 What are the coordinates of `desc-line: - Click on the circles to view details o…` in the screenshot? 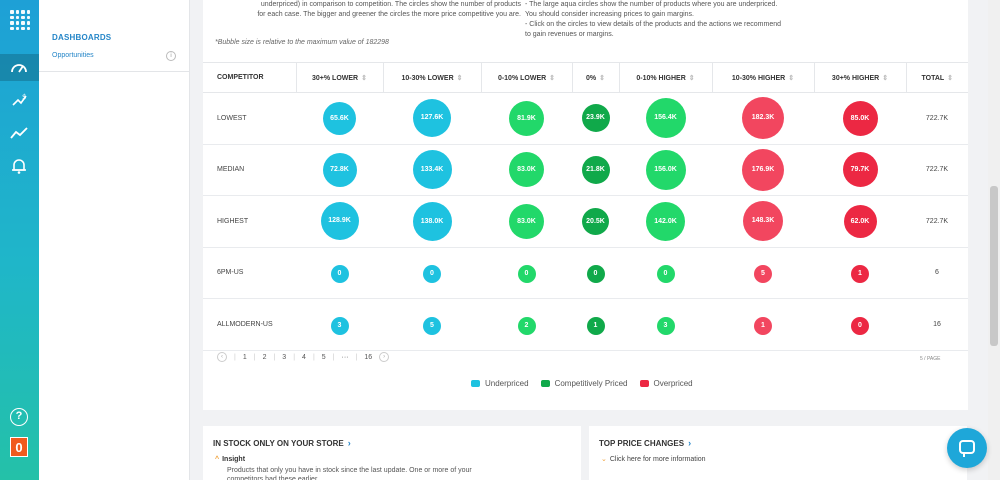 It's located at (653, 24).